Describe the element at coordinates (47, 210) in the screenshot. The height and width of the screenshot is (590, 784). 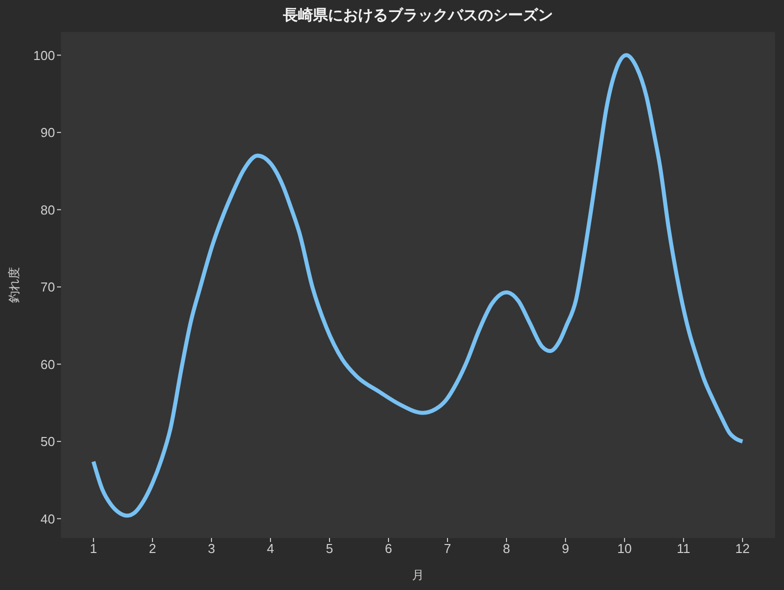
I see `y-tick-label: 80` at that location.